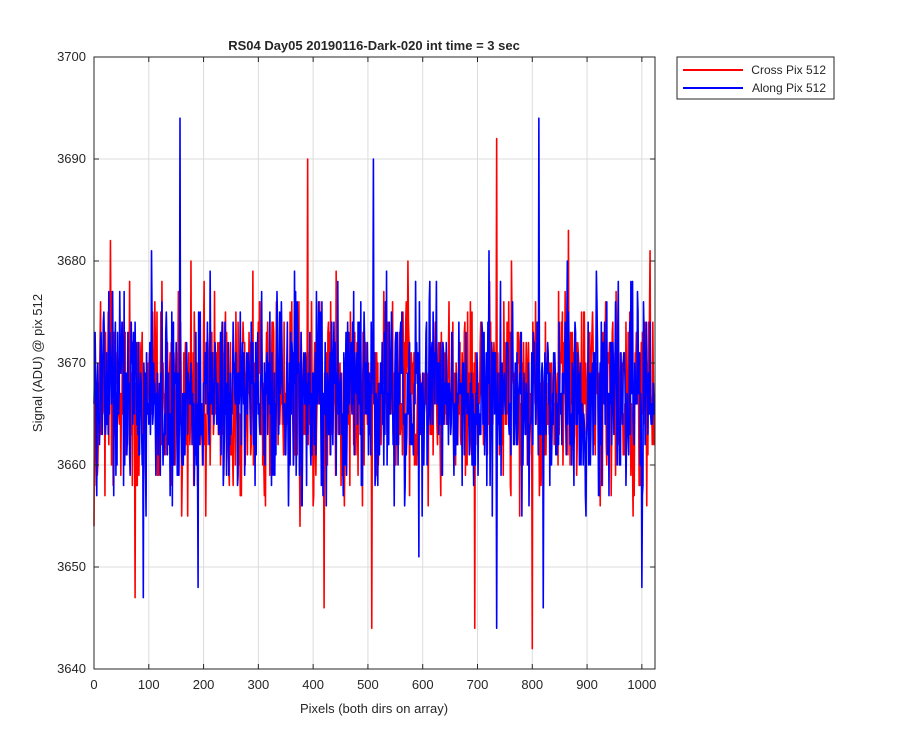  I want to click on x-tick-label: 800, so click(532, 684).